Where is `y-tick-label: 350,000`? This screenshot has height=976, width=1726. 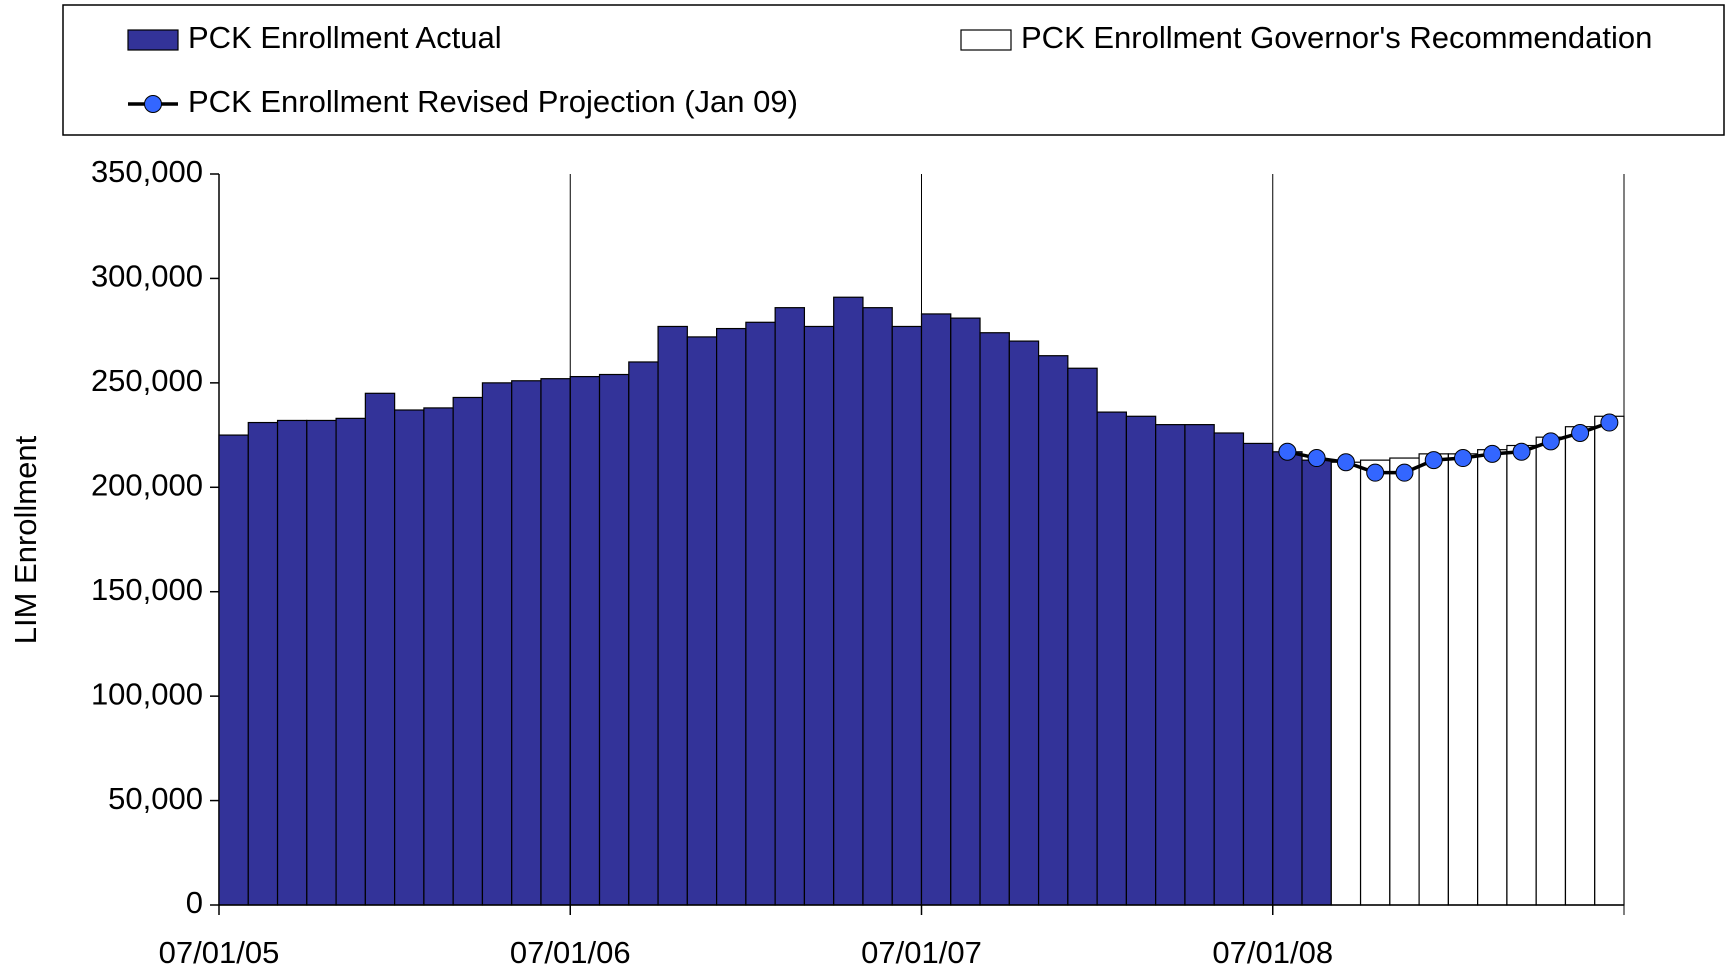
y-tick-label: 350,000 is located at coordinates (147, 171).